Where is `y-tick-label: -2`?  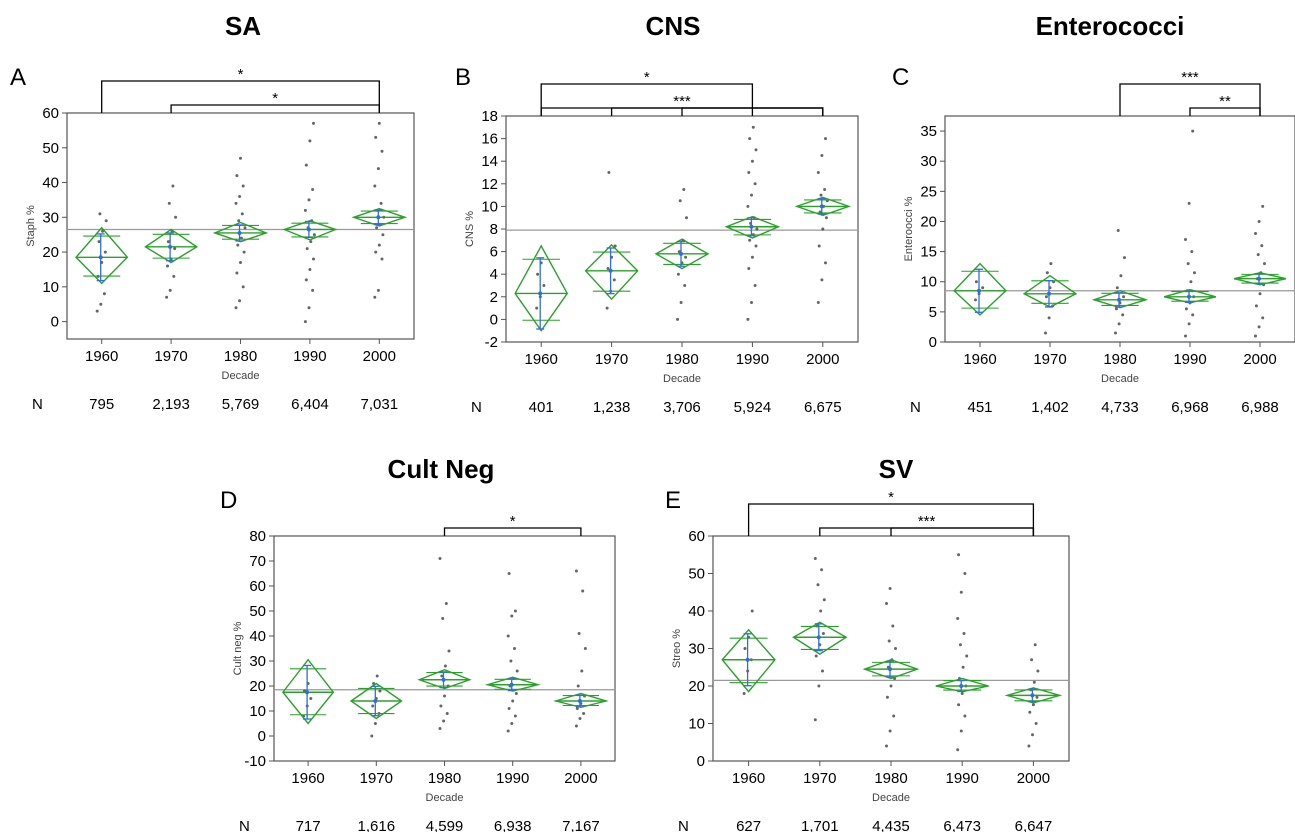
y-tick-label: -2 is located at coordinates (491, 342).